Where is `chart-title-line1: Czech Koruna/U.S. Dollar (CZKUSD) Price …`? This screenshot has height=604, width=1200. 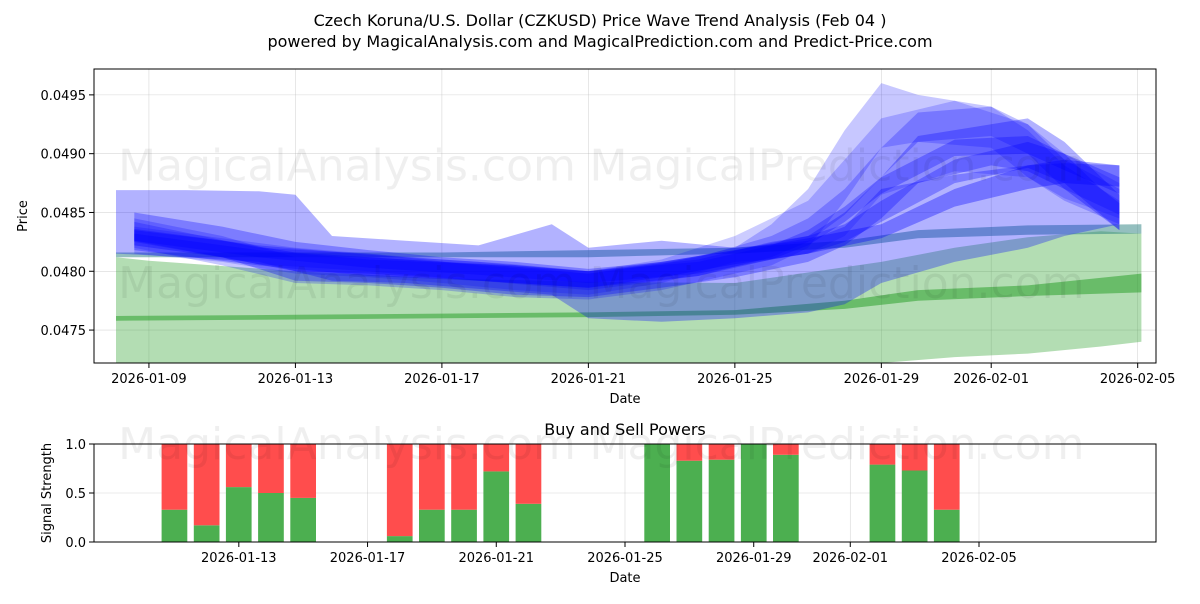 chart-title-line1: Czech Koruna/U.S. Dollar (CZKUSD) Price … is located at coordinates (600, 20).